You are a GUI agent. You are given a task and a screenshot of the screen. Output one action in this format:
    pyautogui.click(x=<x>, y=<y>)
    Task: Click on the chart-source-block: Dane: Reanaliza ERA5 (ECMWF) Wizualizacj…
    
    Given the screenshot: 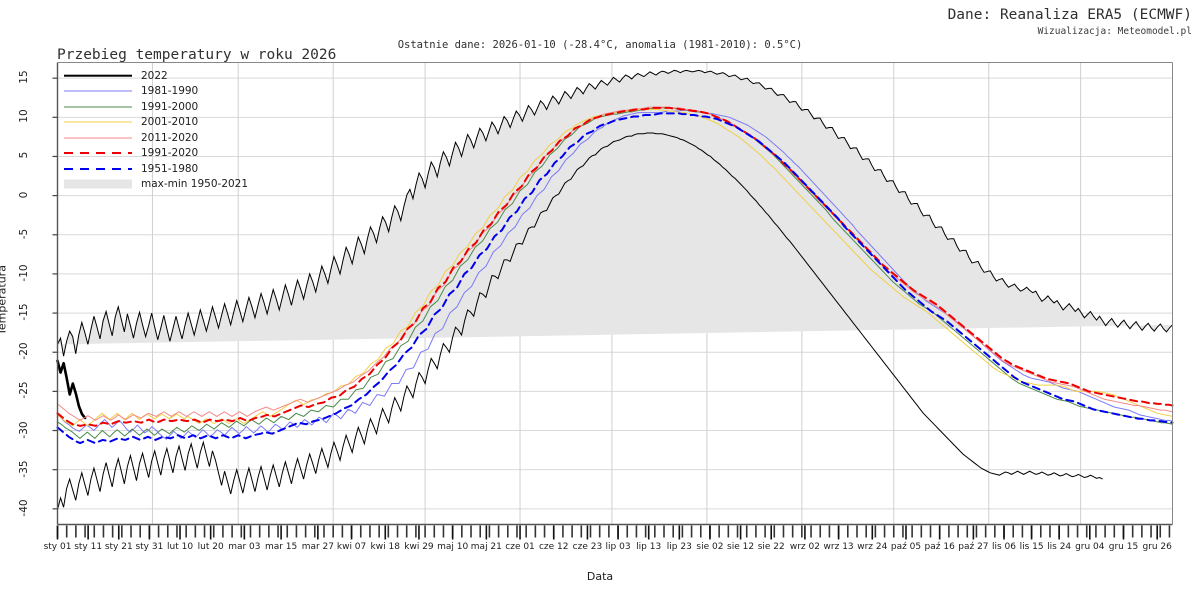 What is the action you would take?
    pyautogui.click(x=1070, y=22)
    